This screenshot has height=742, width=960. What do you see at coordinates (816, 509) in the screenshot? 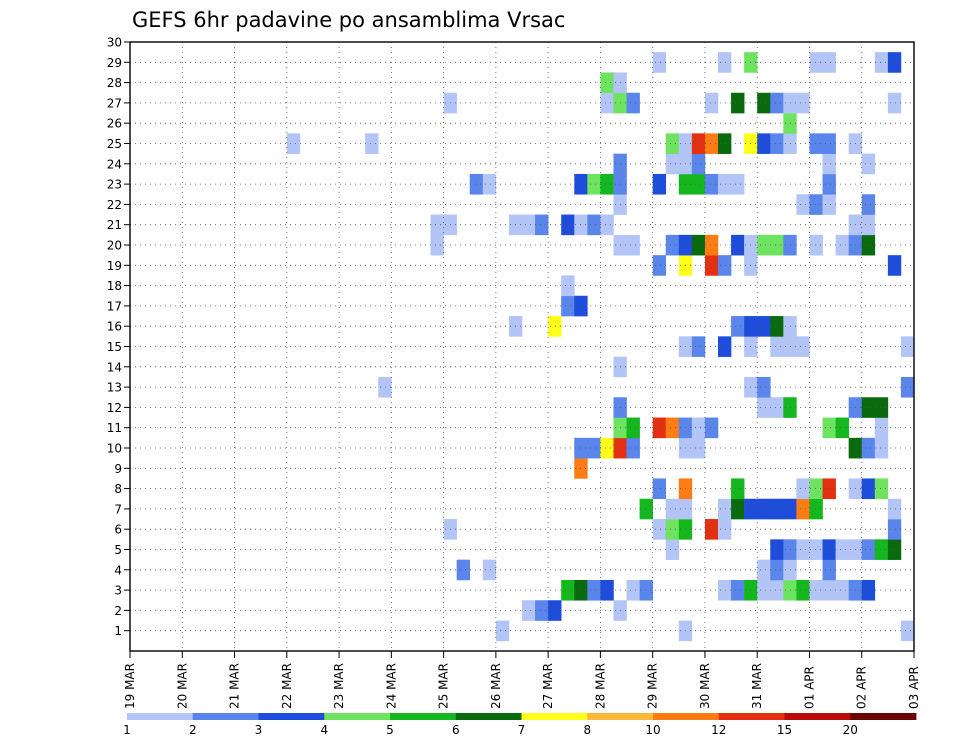
I see `cell-m7-s66` at bounding box center [816, 509].